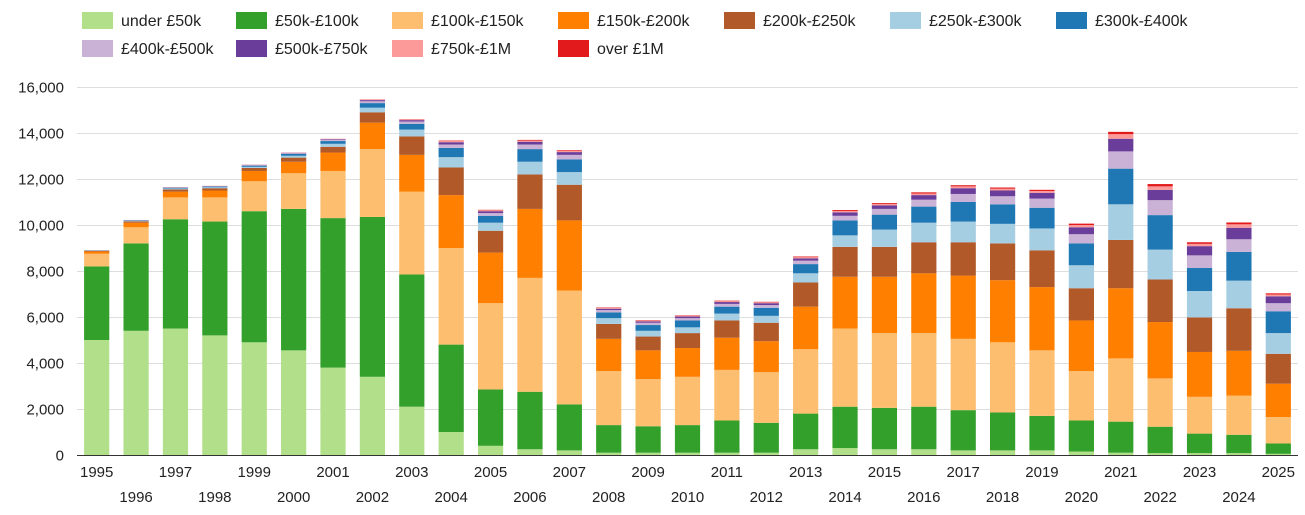 Image resolution: width=1305 pixels, height=515 pixels. Describe the element at coordinates (175, 472) in the screenshot. I see `x-tick-label: 1997` at that location.